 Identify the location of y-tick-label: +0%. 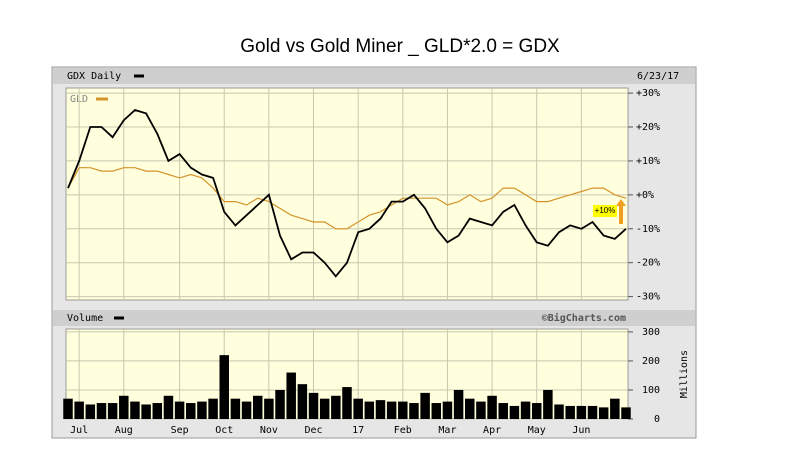
(645, 195).